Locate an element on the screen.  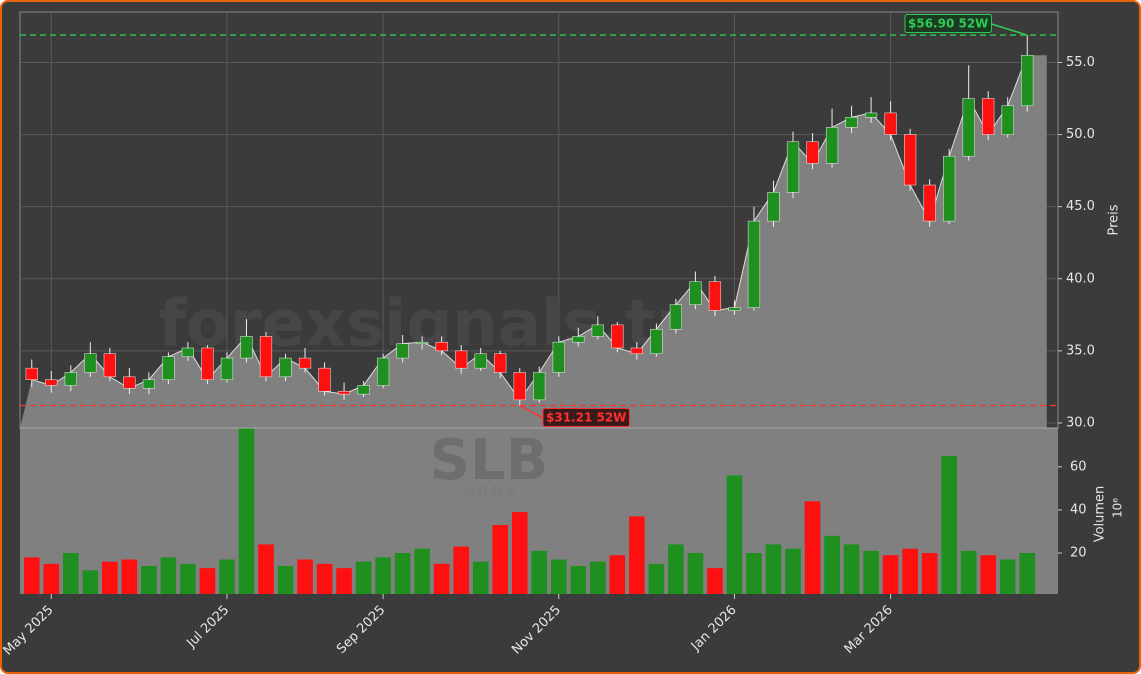
y2-tick-label: 40 is located at coordinates (1078, 509).